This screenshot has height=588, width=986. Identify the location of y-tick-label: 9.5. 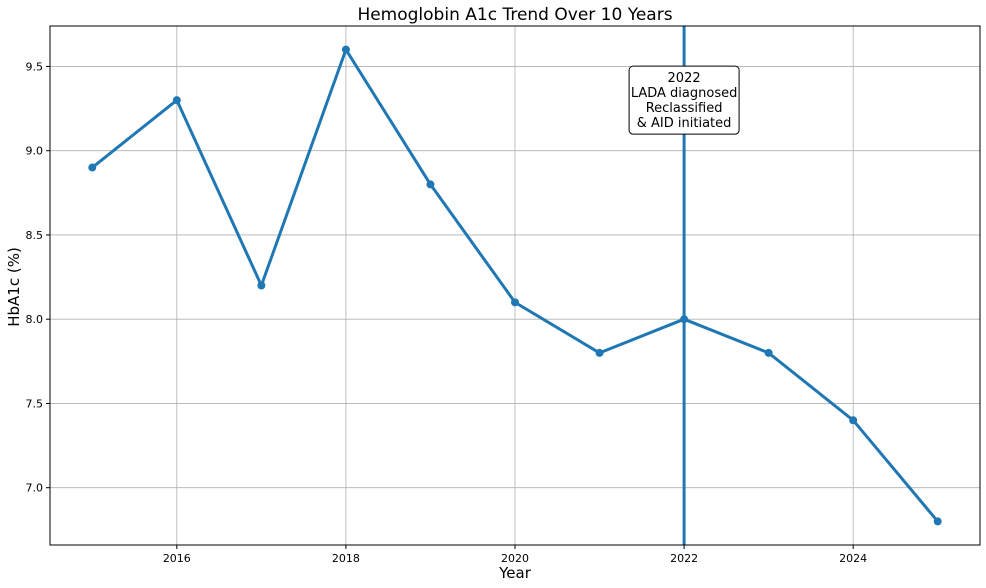
(35, 66).